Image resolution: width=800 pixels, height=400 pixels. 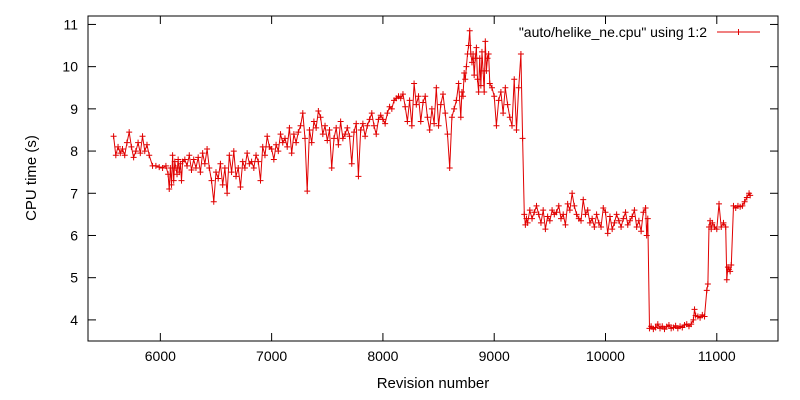 What do you see at coordinates (613, 32) in the screenshot?
I see `legend-label: "auto/helike_ne.cpu" using 1:2` at bounding box center [613, 32].